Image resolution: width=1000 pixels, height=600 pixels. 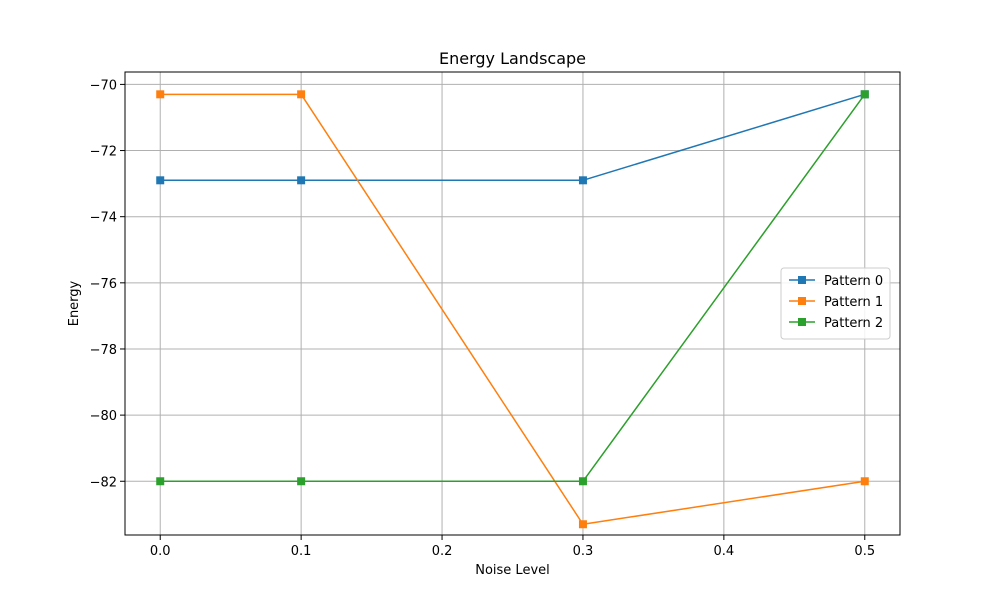 What do you see at coordinates (103, 350) in the screenshot?
I see `y-tick-label: −78` at bounding box center [103, 350].